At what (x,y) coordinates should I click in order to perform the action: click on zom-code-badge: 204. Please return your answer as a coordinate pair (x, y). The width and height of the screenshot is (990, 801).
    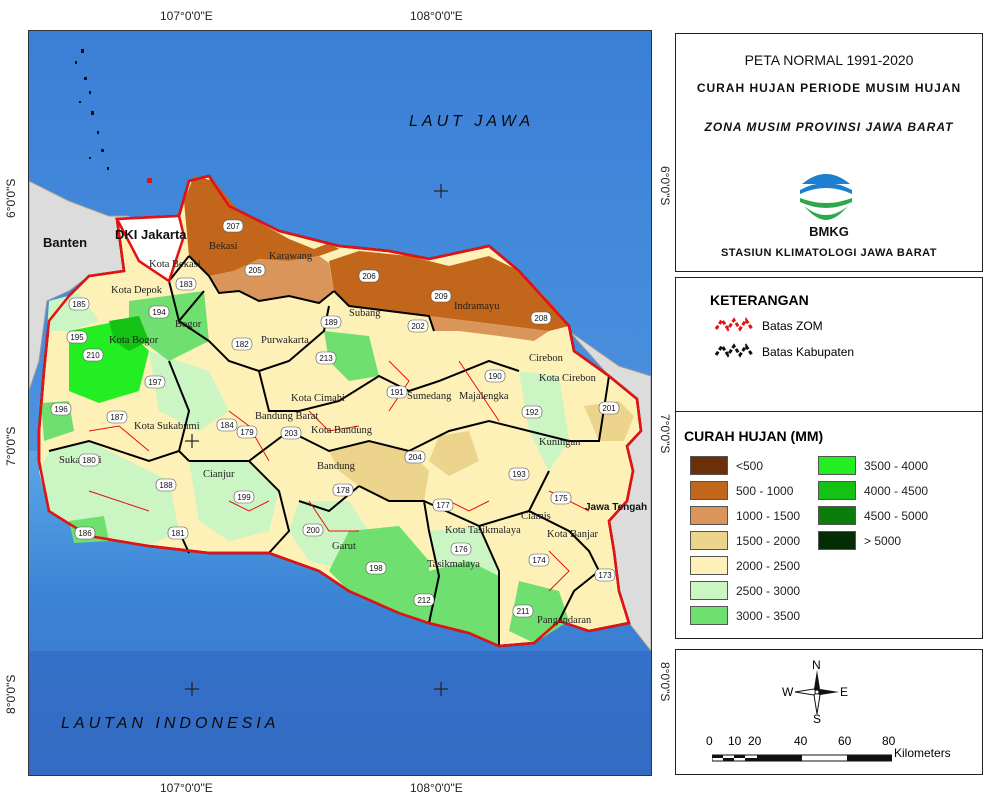
    Looking at the image, I should click on (415, 457).